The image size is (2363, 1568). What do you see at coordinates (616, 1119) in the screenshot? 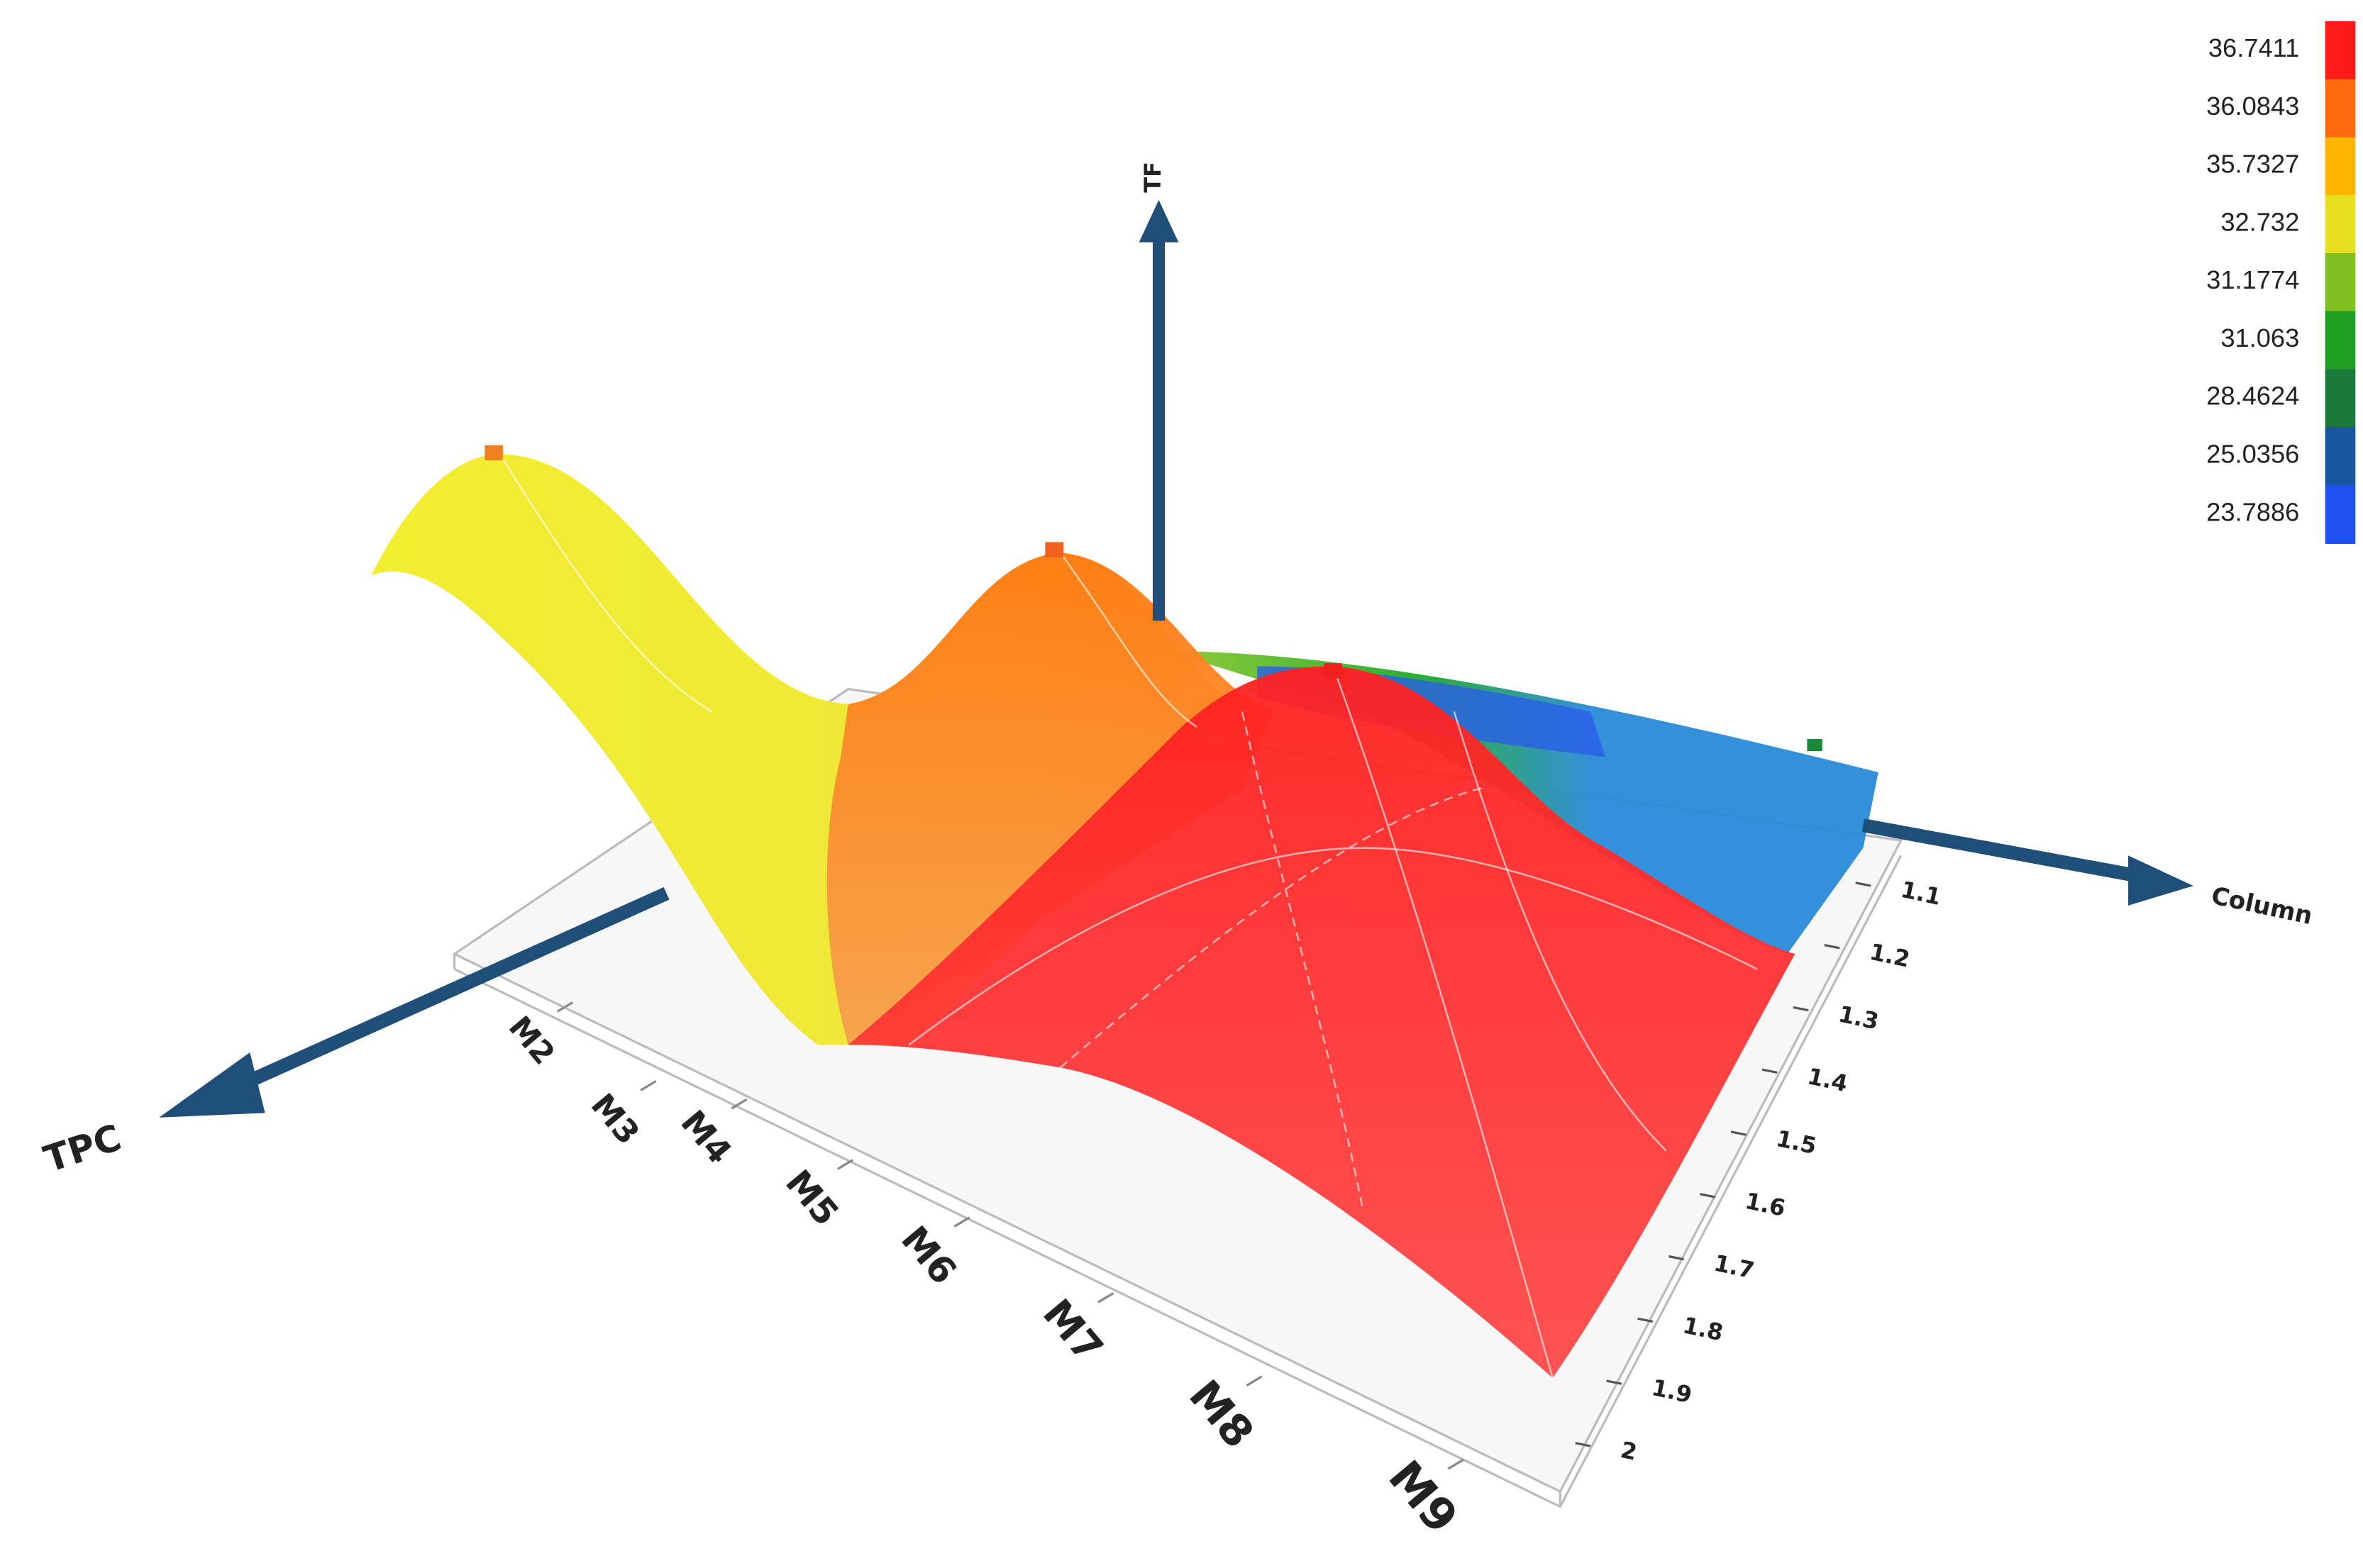
I see `x-tick-label: M3` at bounding box center [616, 1119].